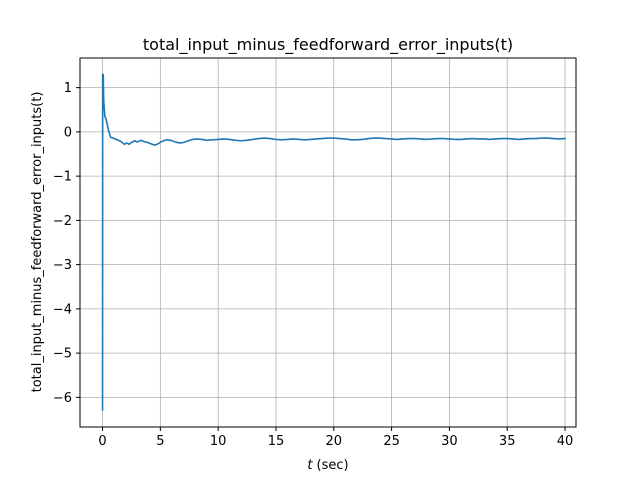 The height and width of the screenshot is (480, 640). I want to click on x-tick-label: 15, so click(276, 441).